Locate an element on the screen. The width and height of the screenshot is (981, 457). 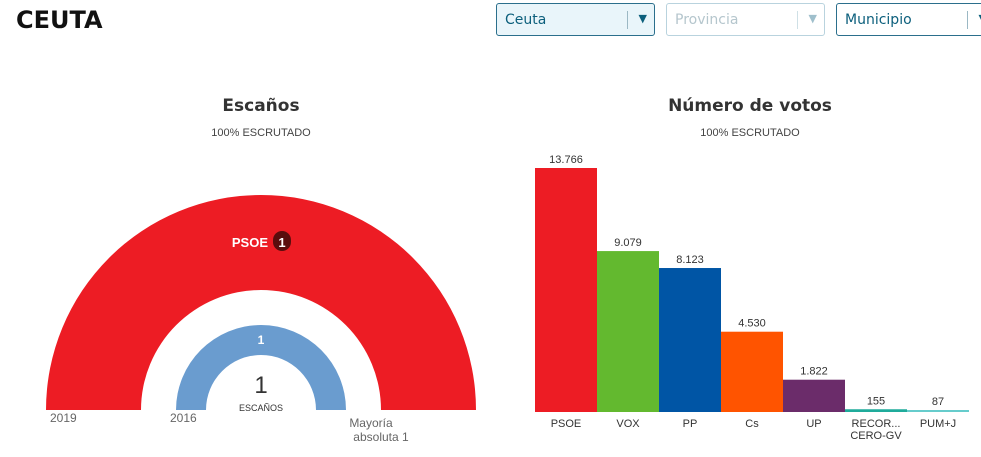
majority-value-label: absoluta 1 is located at coordinates (381, 437).